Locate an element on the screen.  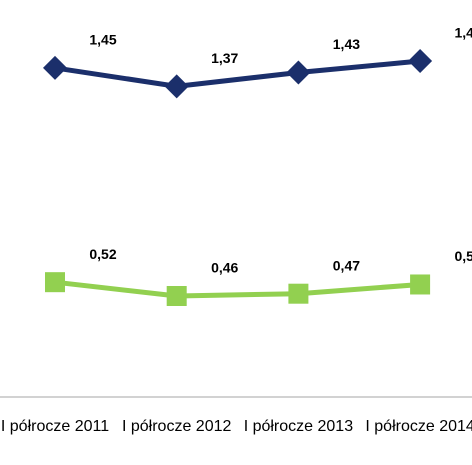
data-label: 1,45 is located at coordinates (102, 40).